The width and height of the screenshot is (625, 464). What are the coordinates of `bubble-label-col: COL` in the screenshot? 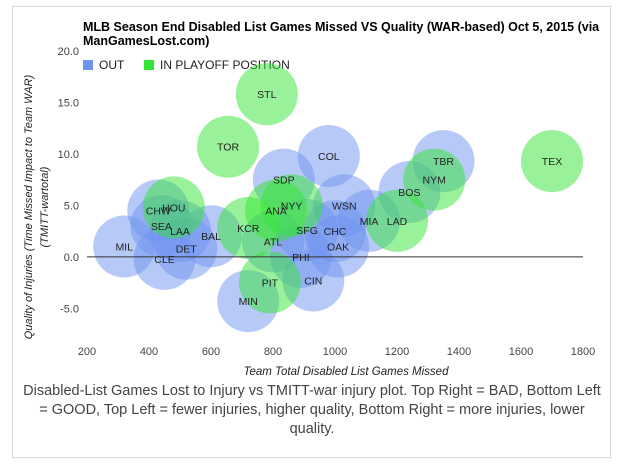 It's located at (329, 157).